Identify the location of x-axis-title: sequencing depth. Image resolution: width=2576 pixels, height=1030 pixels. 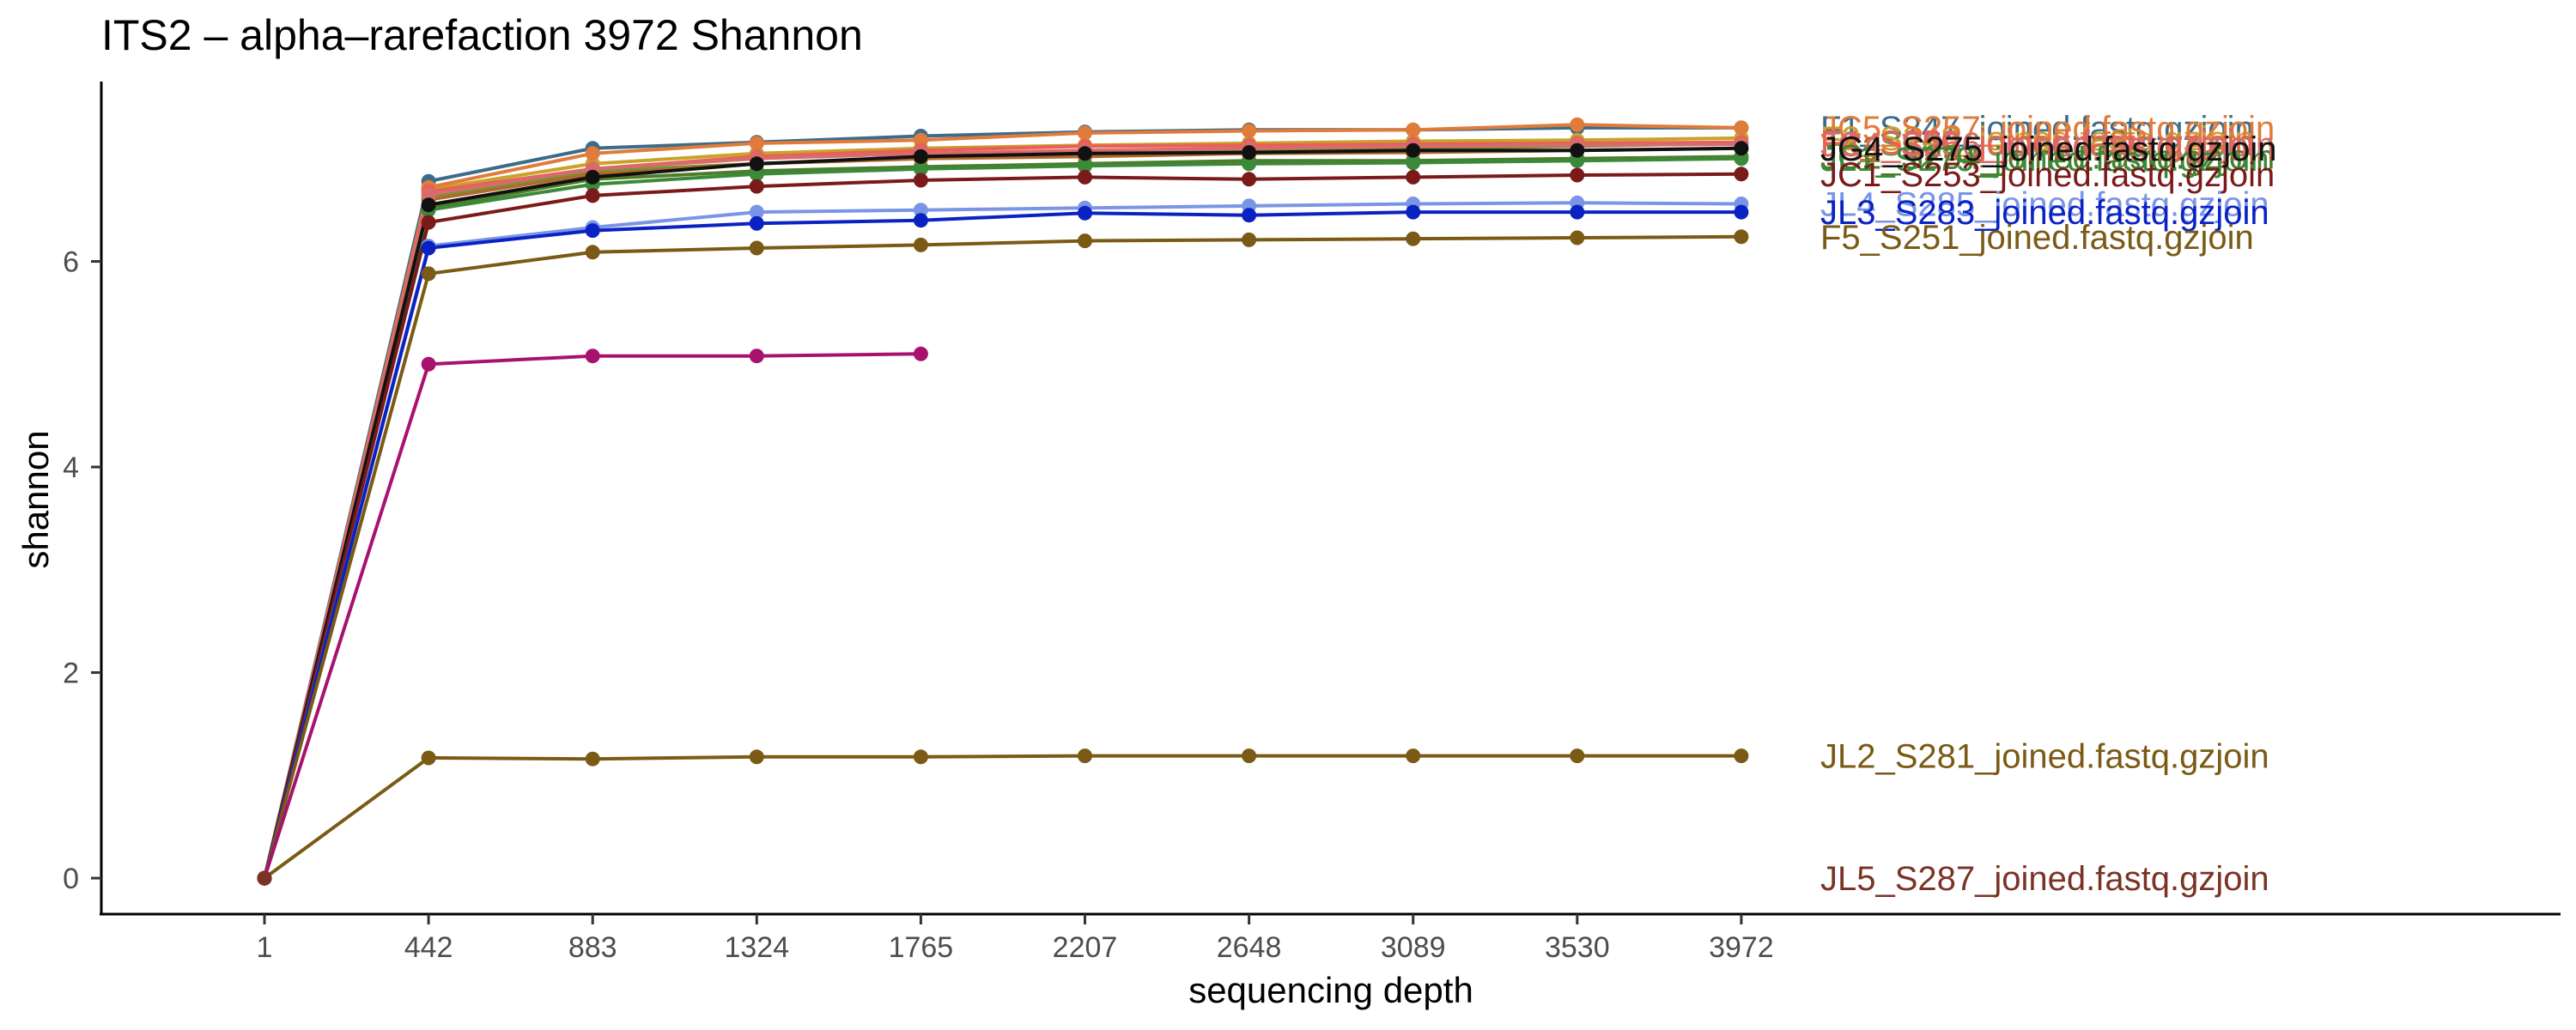
(1330, 990).